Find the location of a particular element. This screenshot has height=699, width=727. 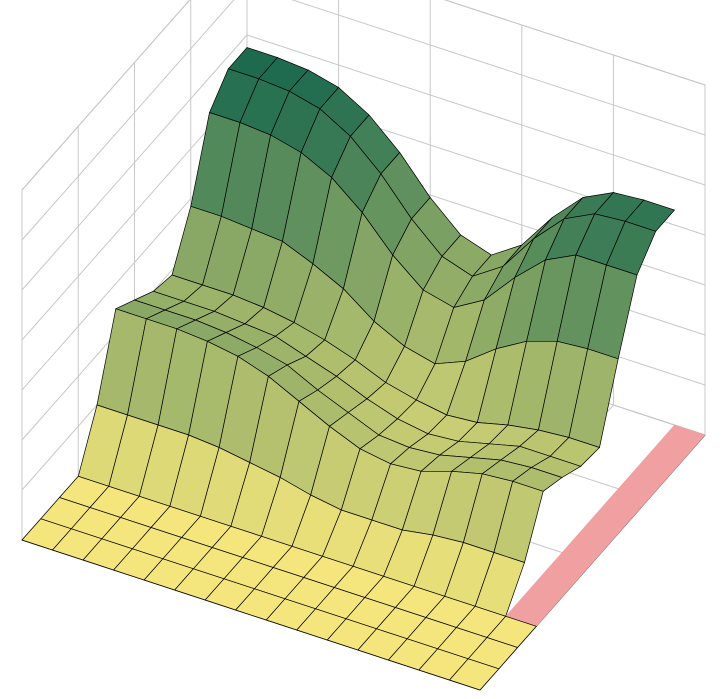

surface-cell is located at coordinates (474, 674).